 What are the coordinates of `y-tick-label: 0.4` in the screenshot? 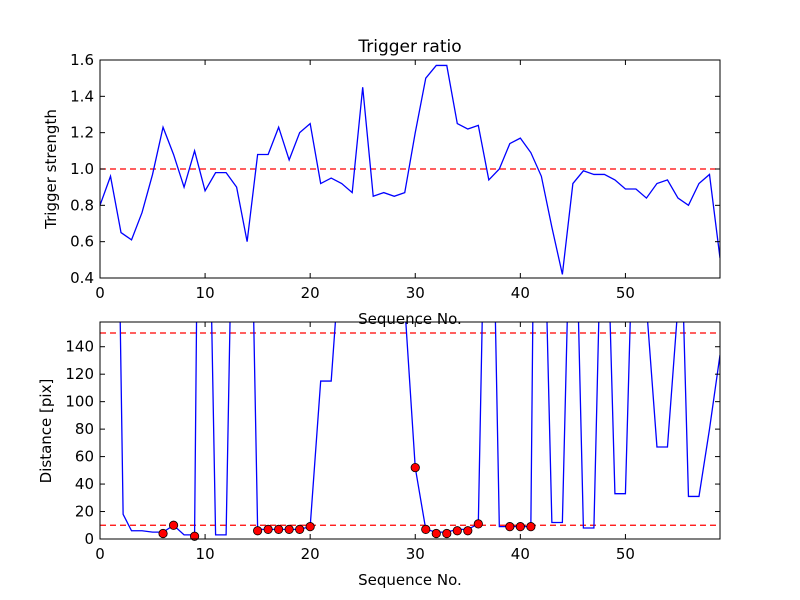 It's located at (82, 278).